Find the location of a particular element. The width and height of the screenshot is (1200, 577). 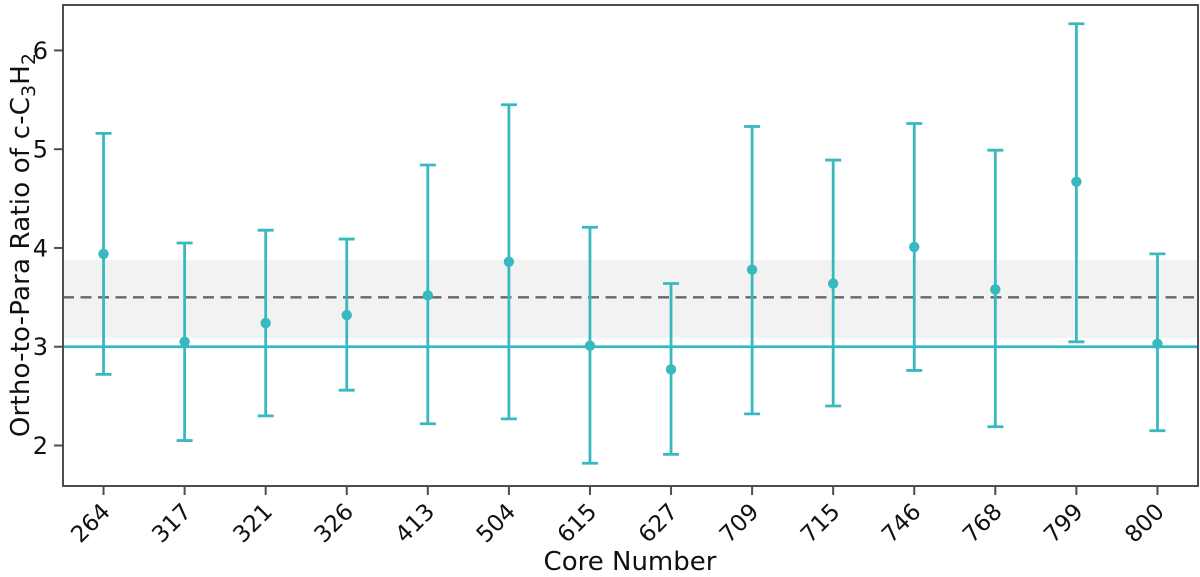

x-tick-label: 615 is located at coordinates (577, 523).